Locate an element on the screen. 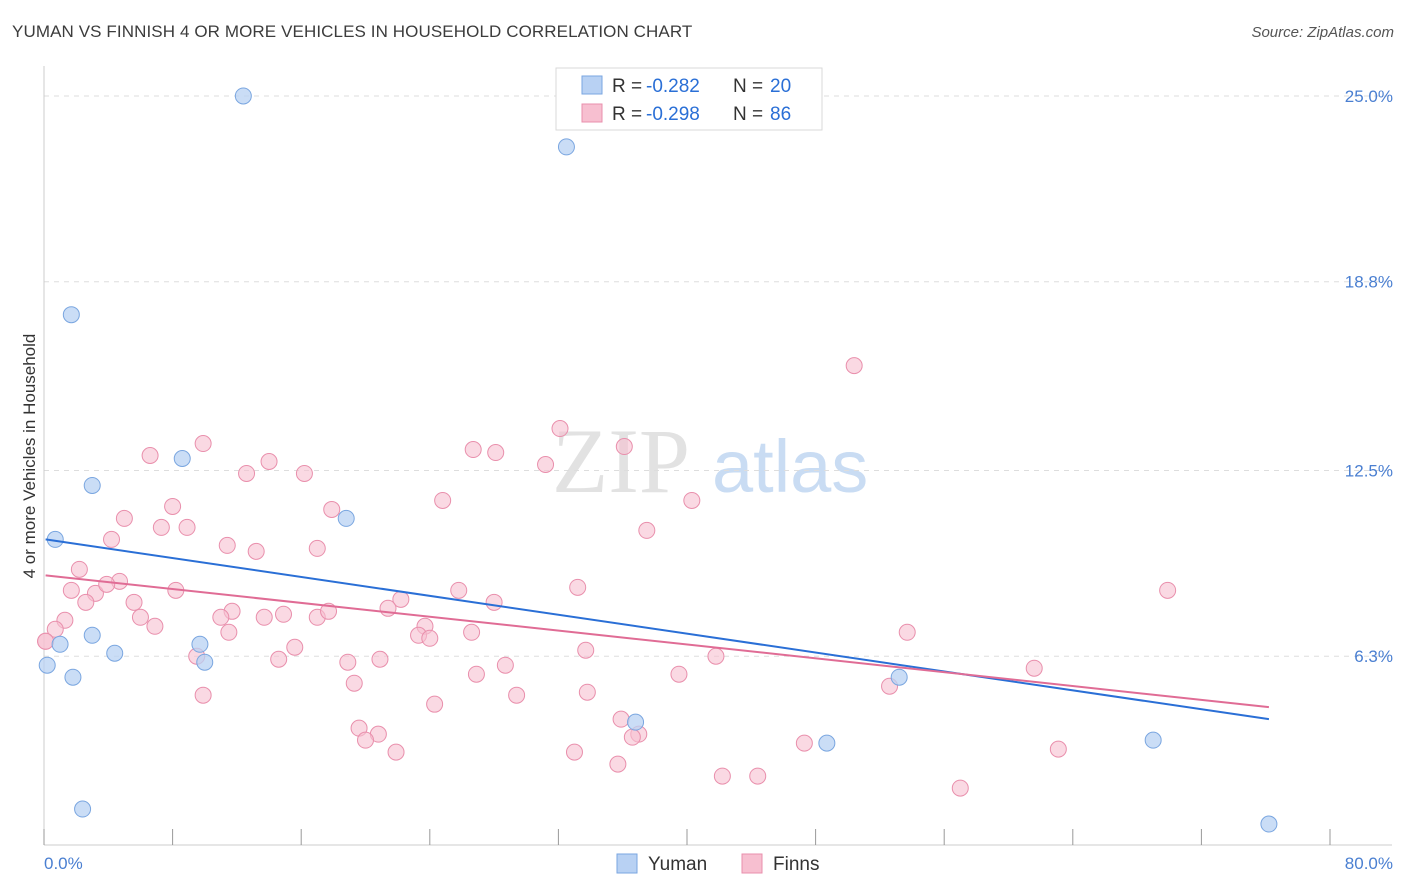 The height and width of the screenshot is (892, 1406). yuman-legend-label: Yuman is located at coordinates (677, 864).